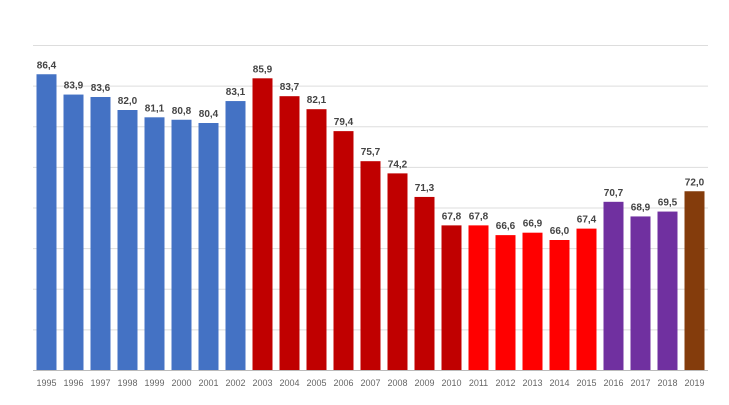 The width and height of the screenshot is (729, 405). I want to click on data-label: 69,5, so click(668, 203).